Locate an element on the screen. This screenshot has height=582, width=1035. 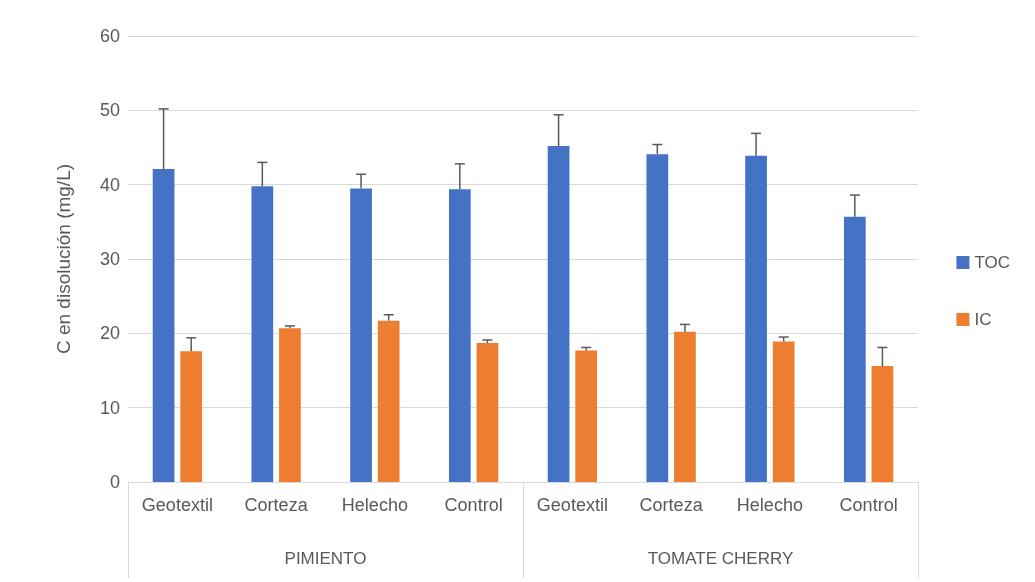
legend-label: TOC is located at coordinates (992, 262).